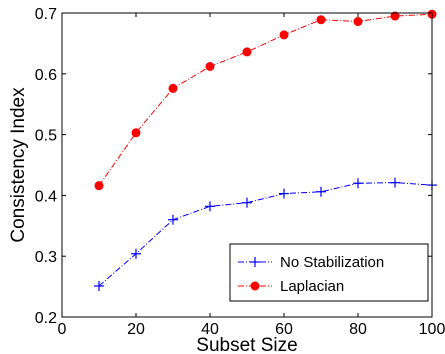 The width and height of the screenshot is (445, 354). Describe the element at coordinates (18, 165) in the screenshot. I see `y-axis-label: Consistency Index` at that location.